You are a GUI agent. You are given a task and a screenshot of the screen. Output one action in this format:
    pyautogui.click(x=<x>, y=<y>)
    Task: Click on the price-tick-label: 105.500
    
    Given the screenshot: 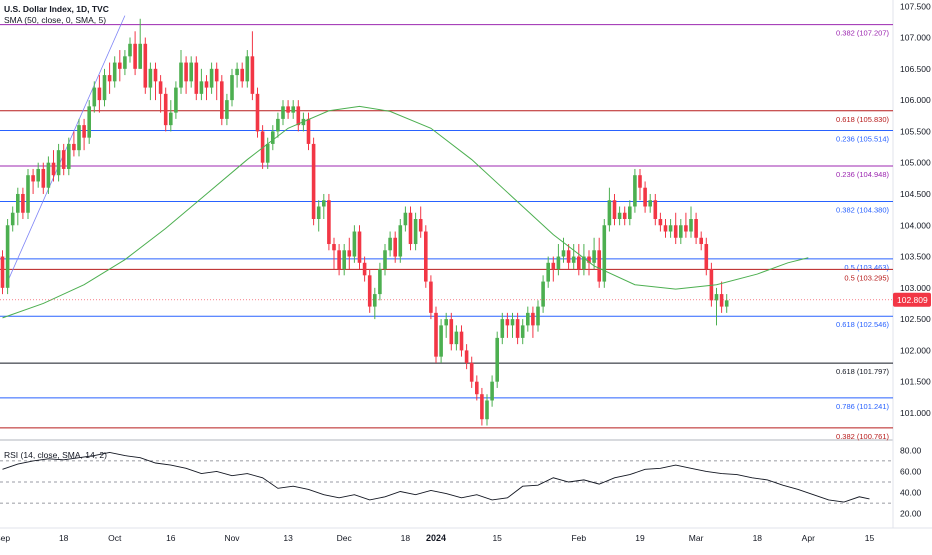 What is the action you would take?
    pyautogui.click(x=915, y=131)
    